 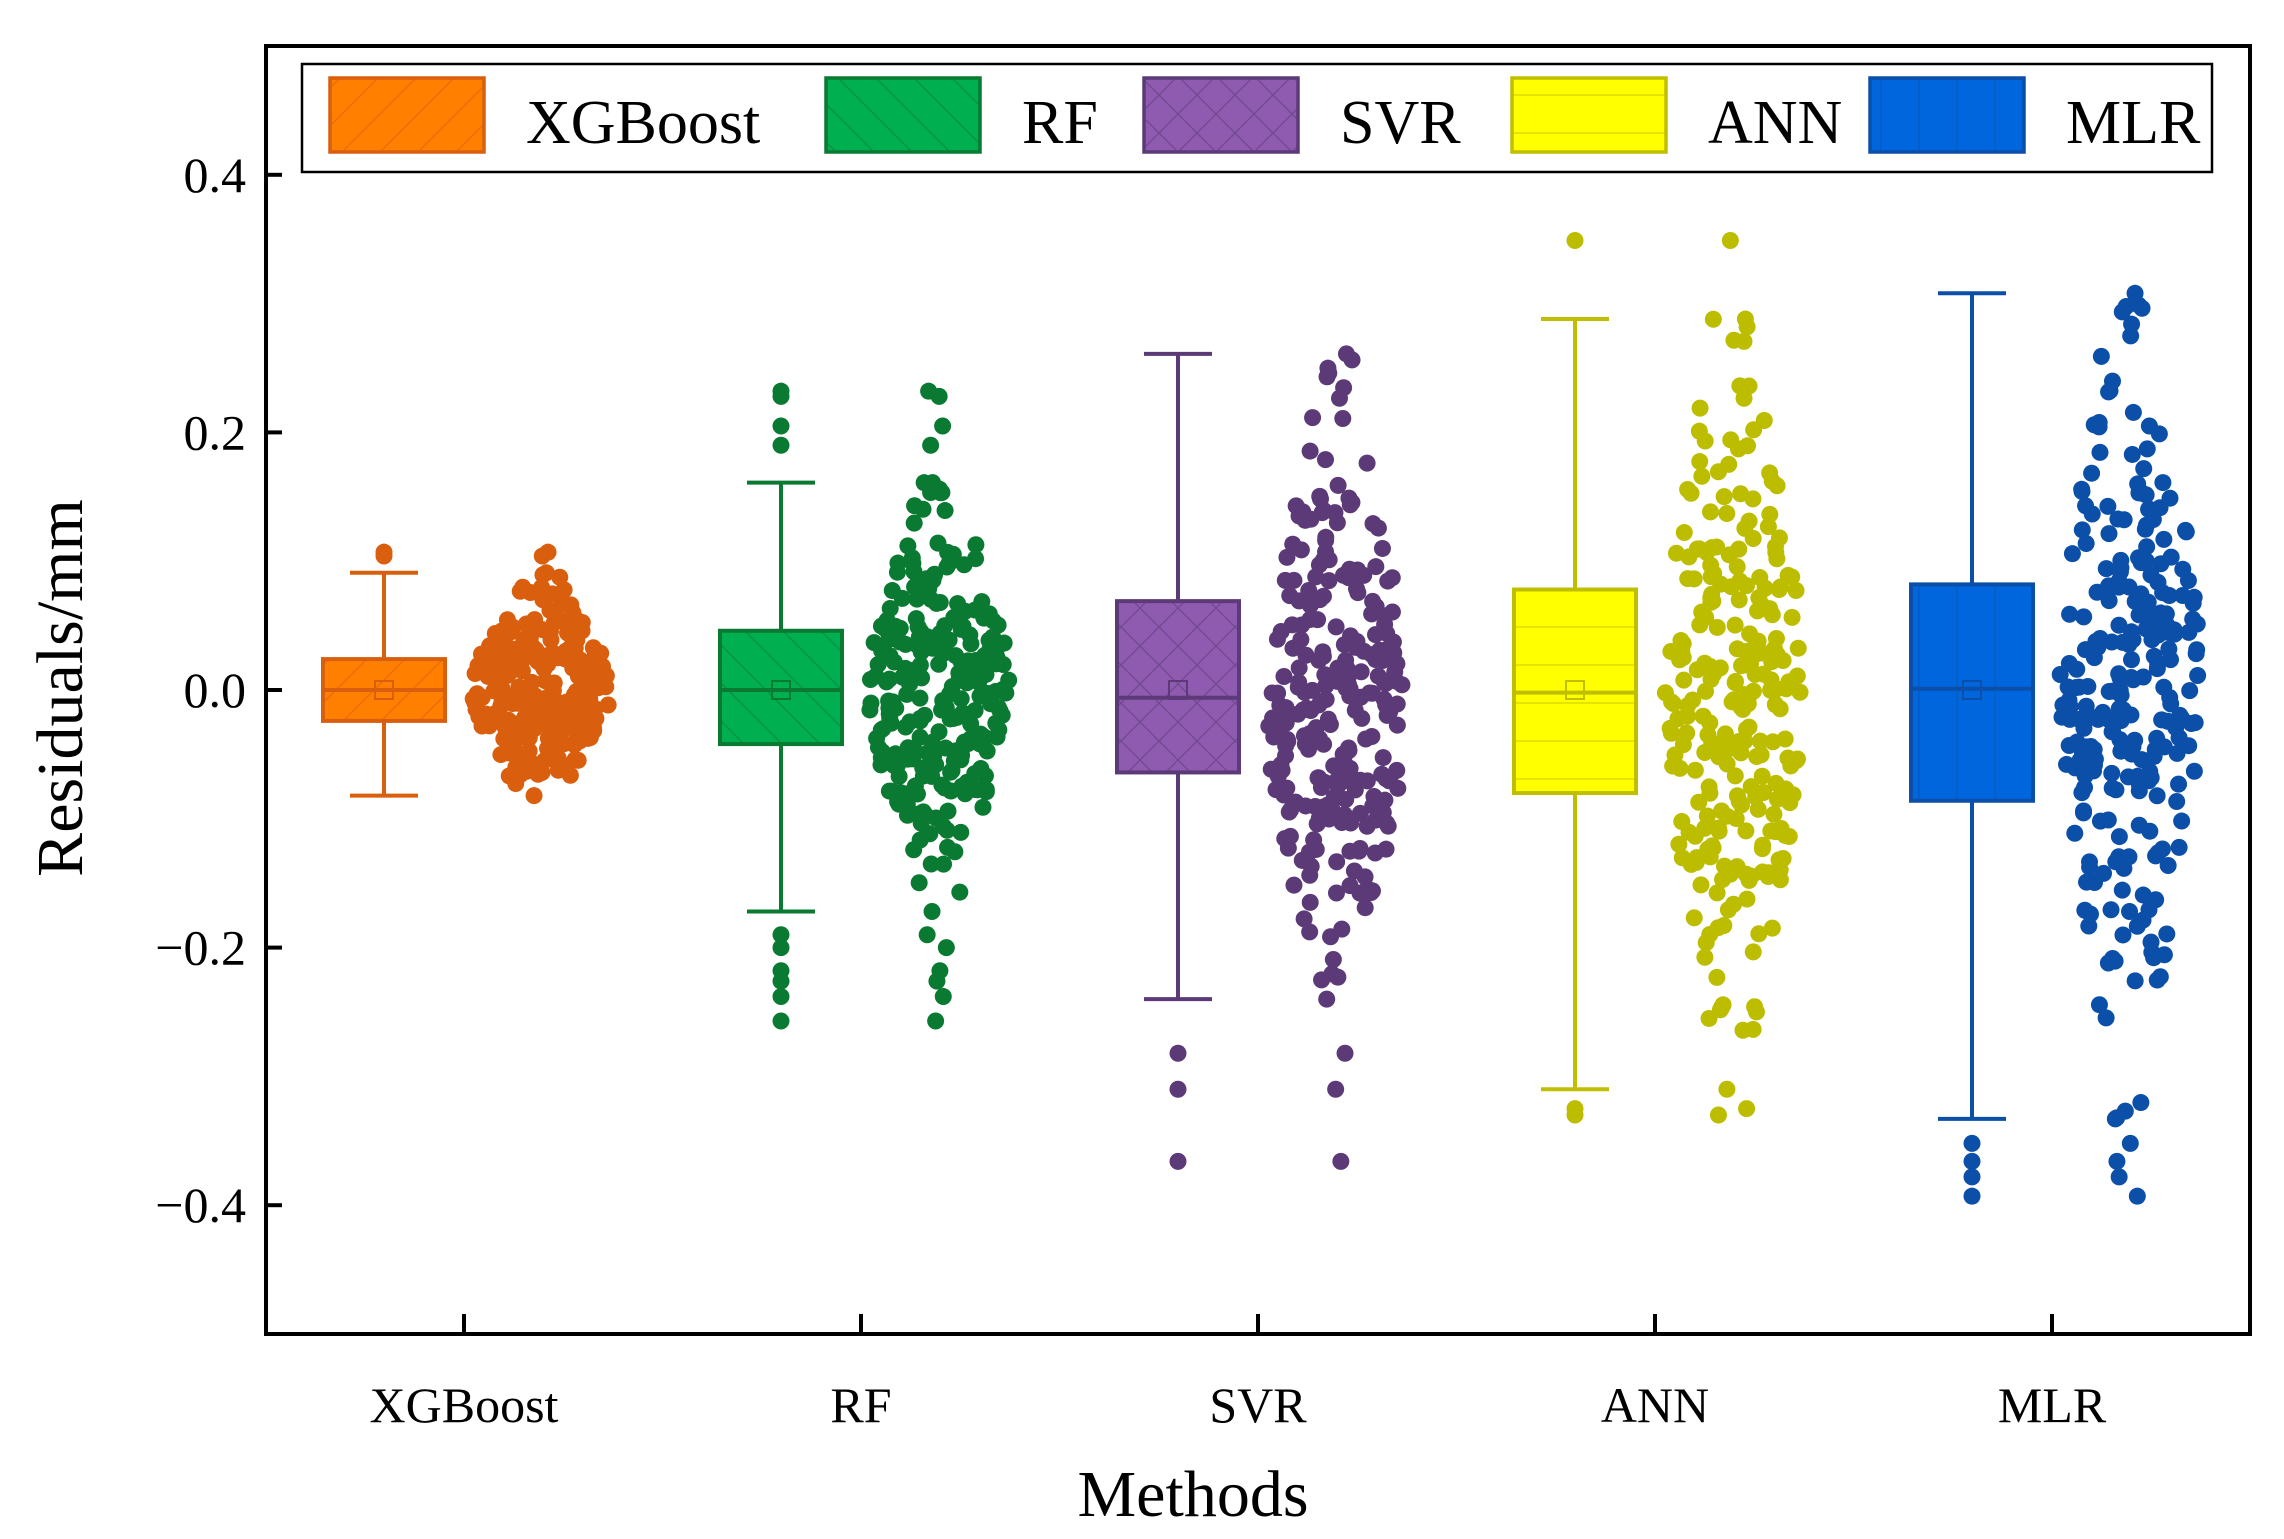 I want to click on legend-item-mlr: MLR, so click(x=2034, y=116).